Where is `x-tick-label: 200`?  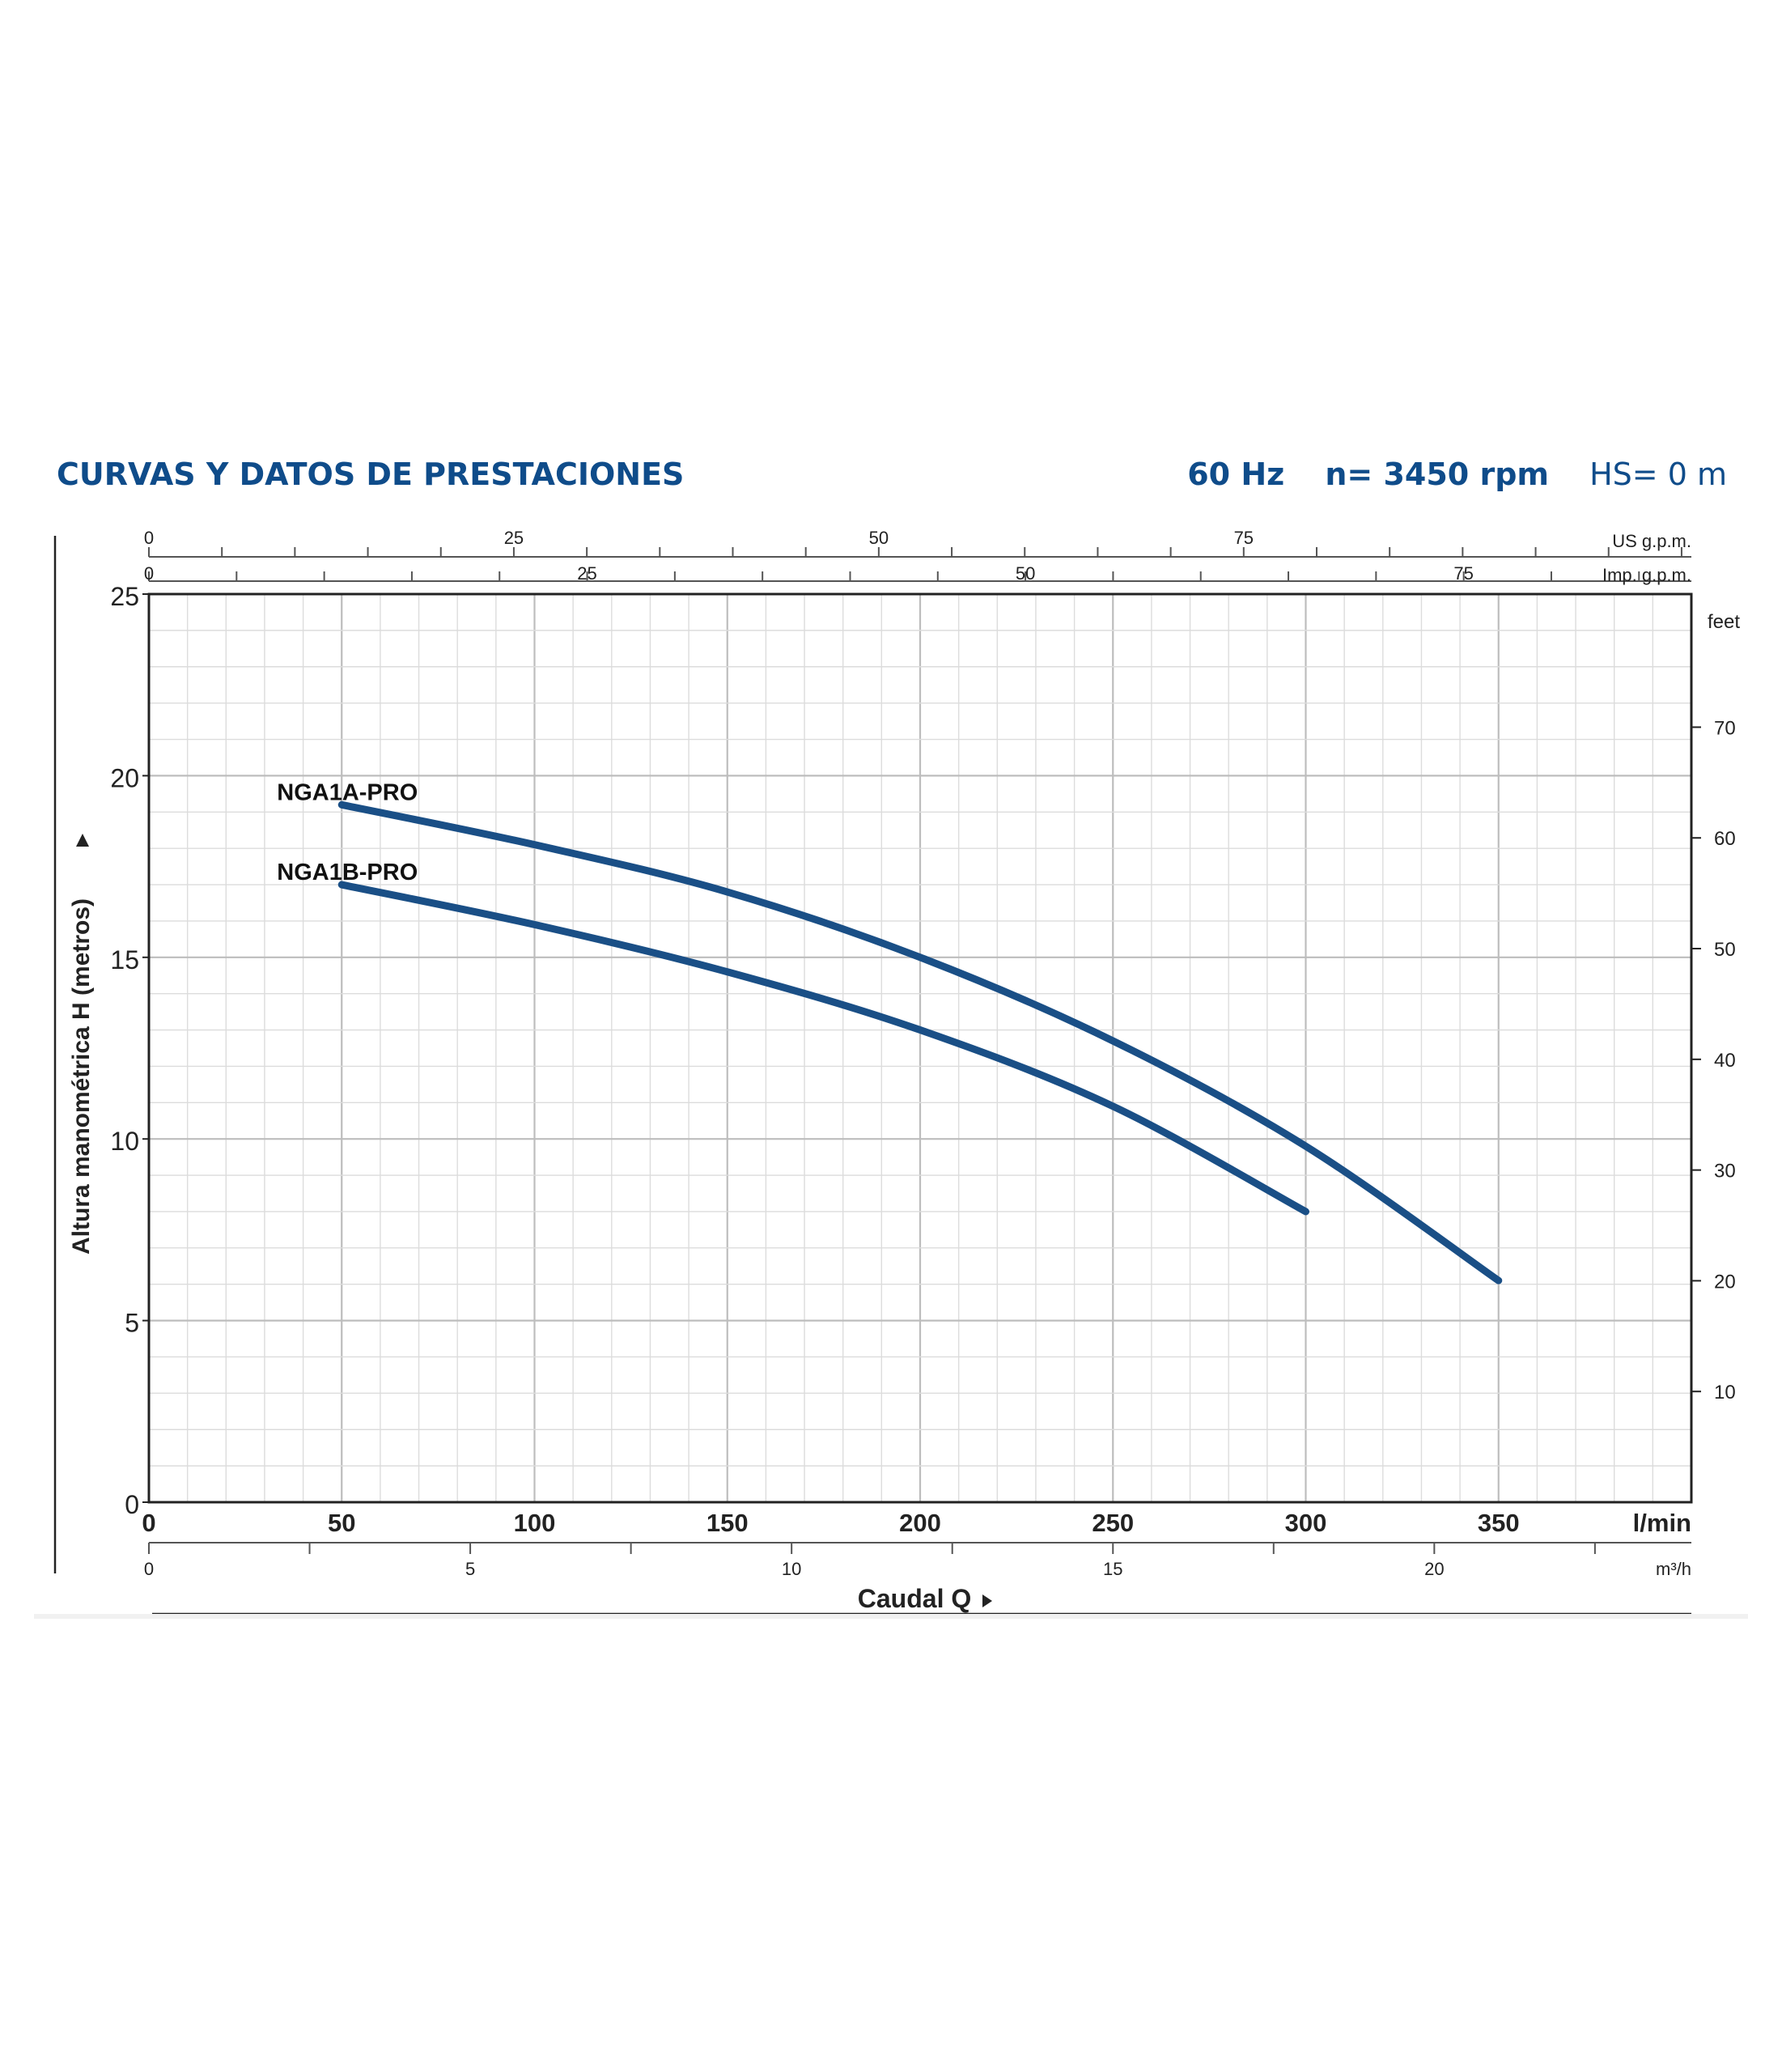 x-tick-label: 200 is located at coordinates (920, 1523).